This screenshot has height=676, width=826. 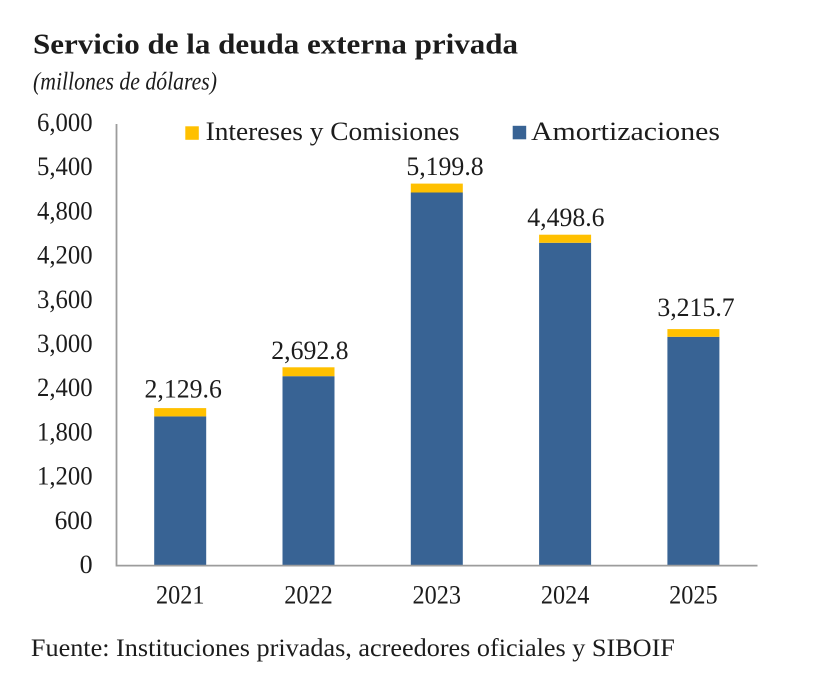 I want to click on svg-text: 2025, so click(x=693, y=595).